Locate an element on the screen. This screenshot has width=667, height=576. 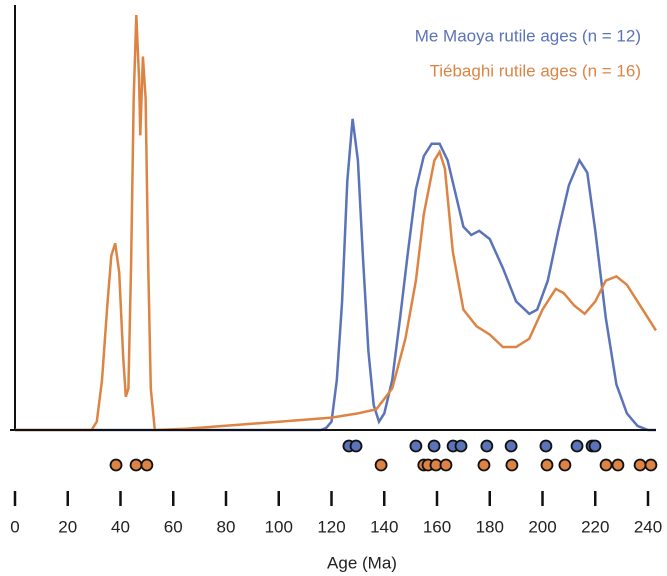
x-tick-label: 20 is located at coordinates (67, 526).